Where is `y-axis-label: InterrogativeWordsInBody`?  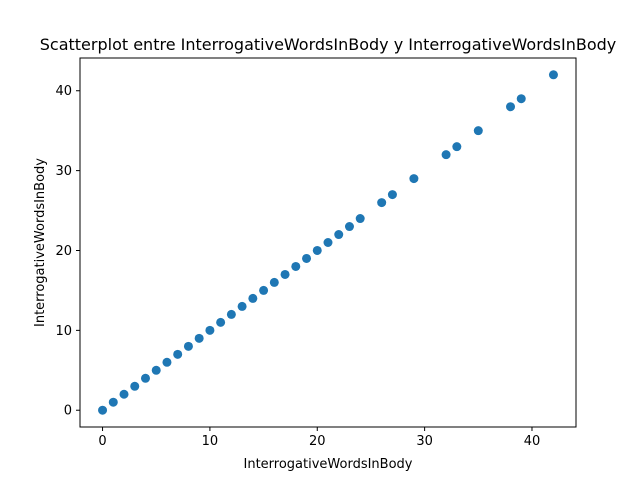 y-axis-label: InterrogativeWordsInBody is located at coordinates (40, 242).